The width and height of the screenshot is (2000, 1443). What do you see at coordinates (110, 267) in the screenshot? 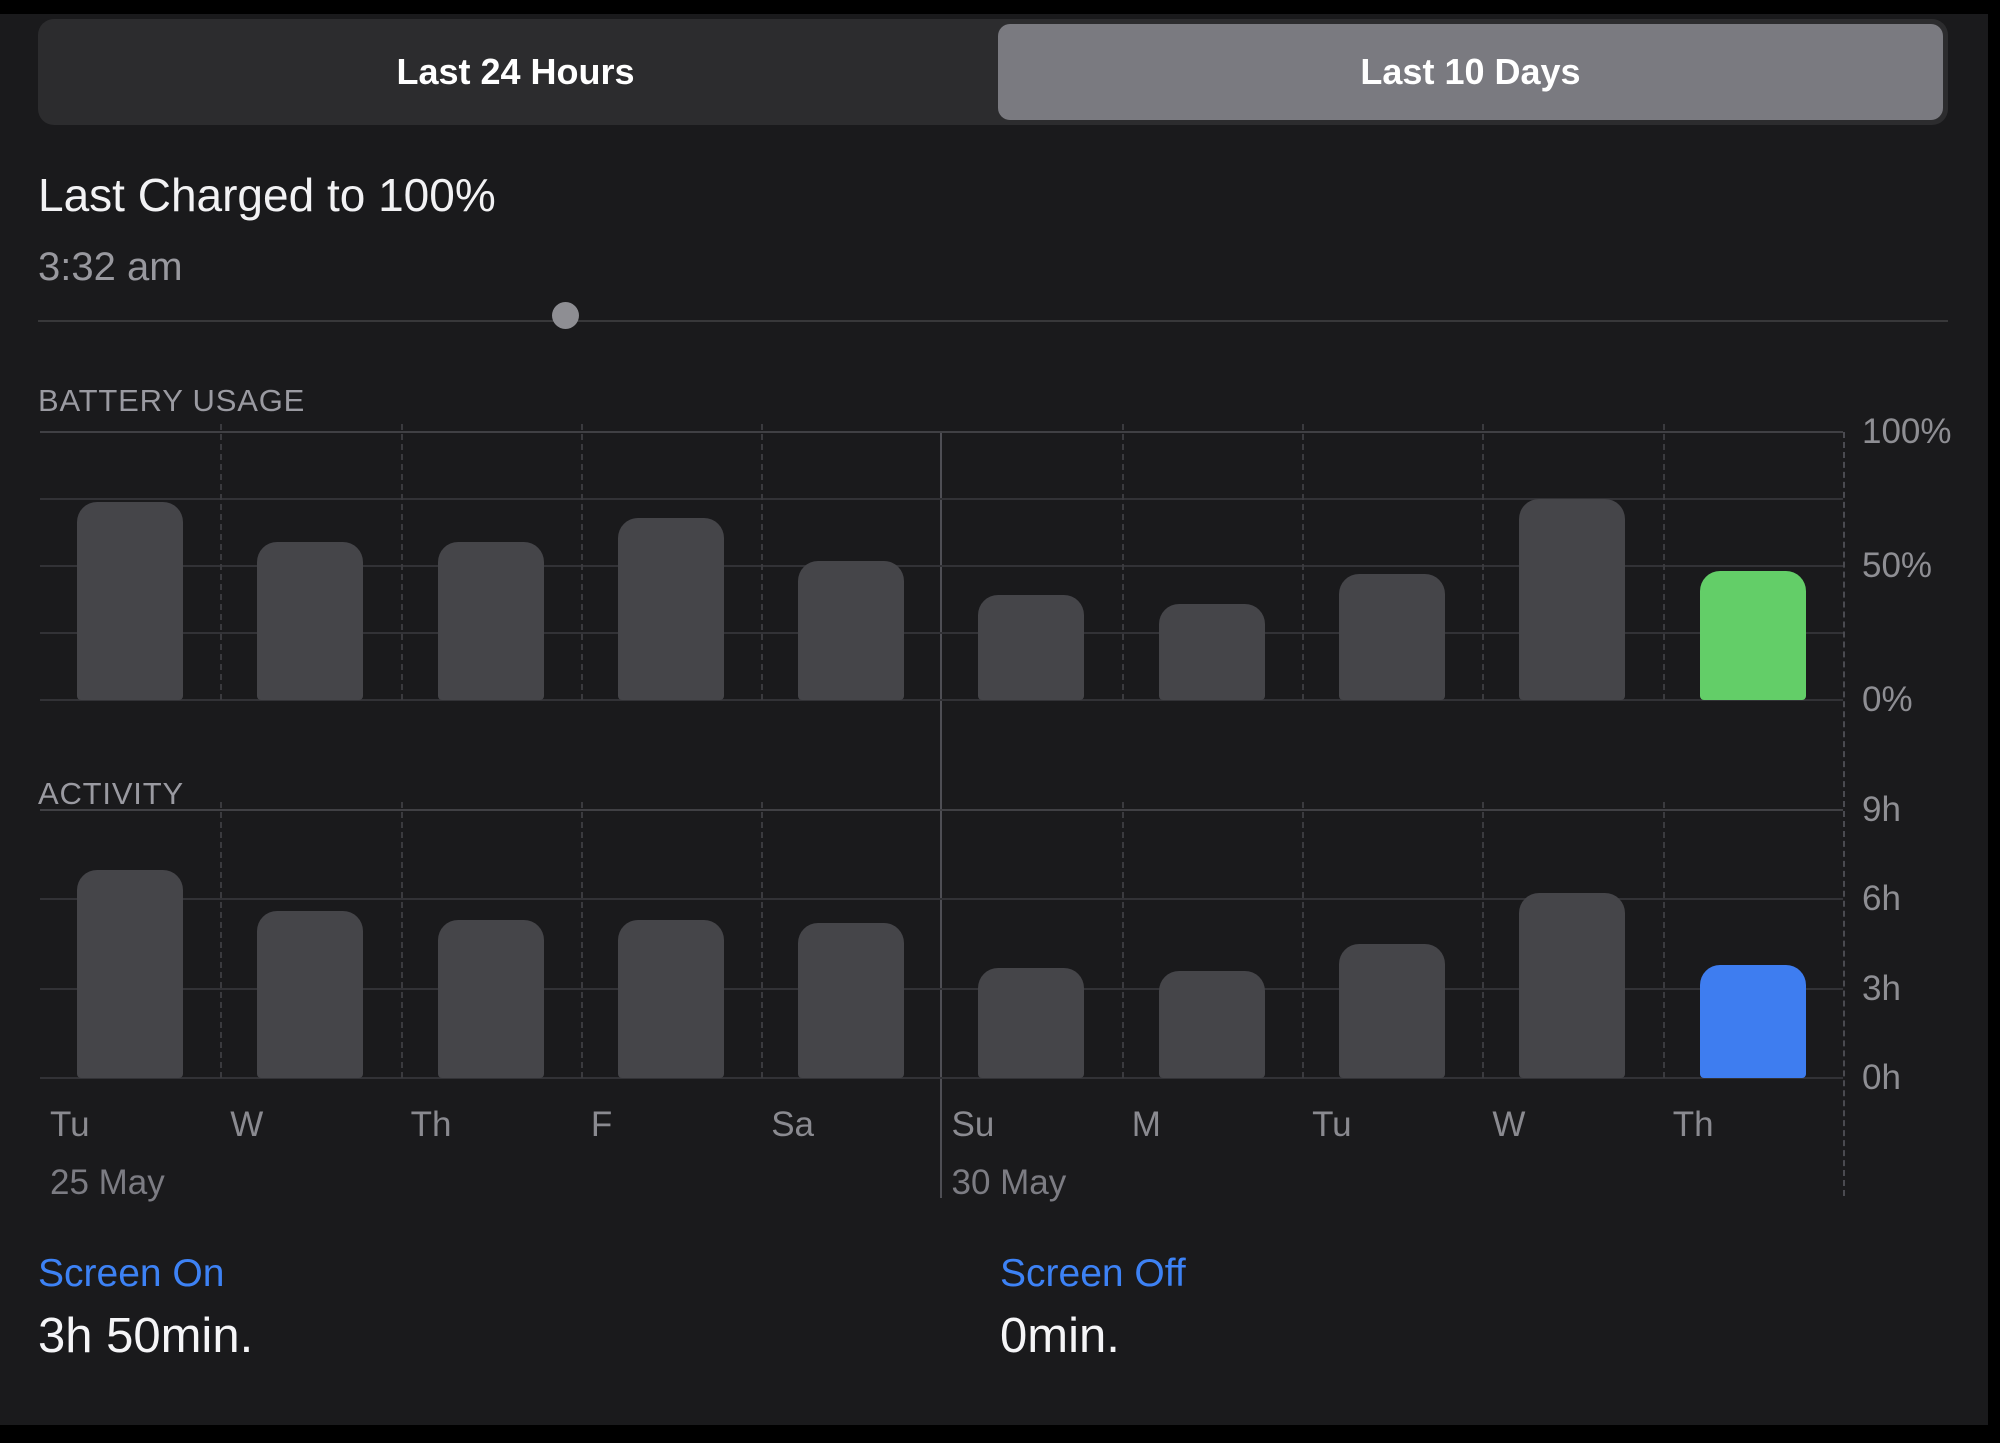
I see `last-charged-time: 3:32 am` at bounding box center [110, 267].